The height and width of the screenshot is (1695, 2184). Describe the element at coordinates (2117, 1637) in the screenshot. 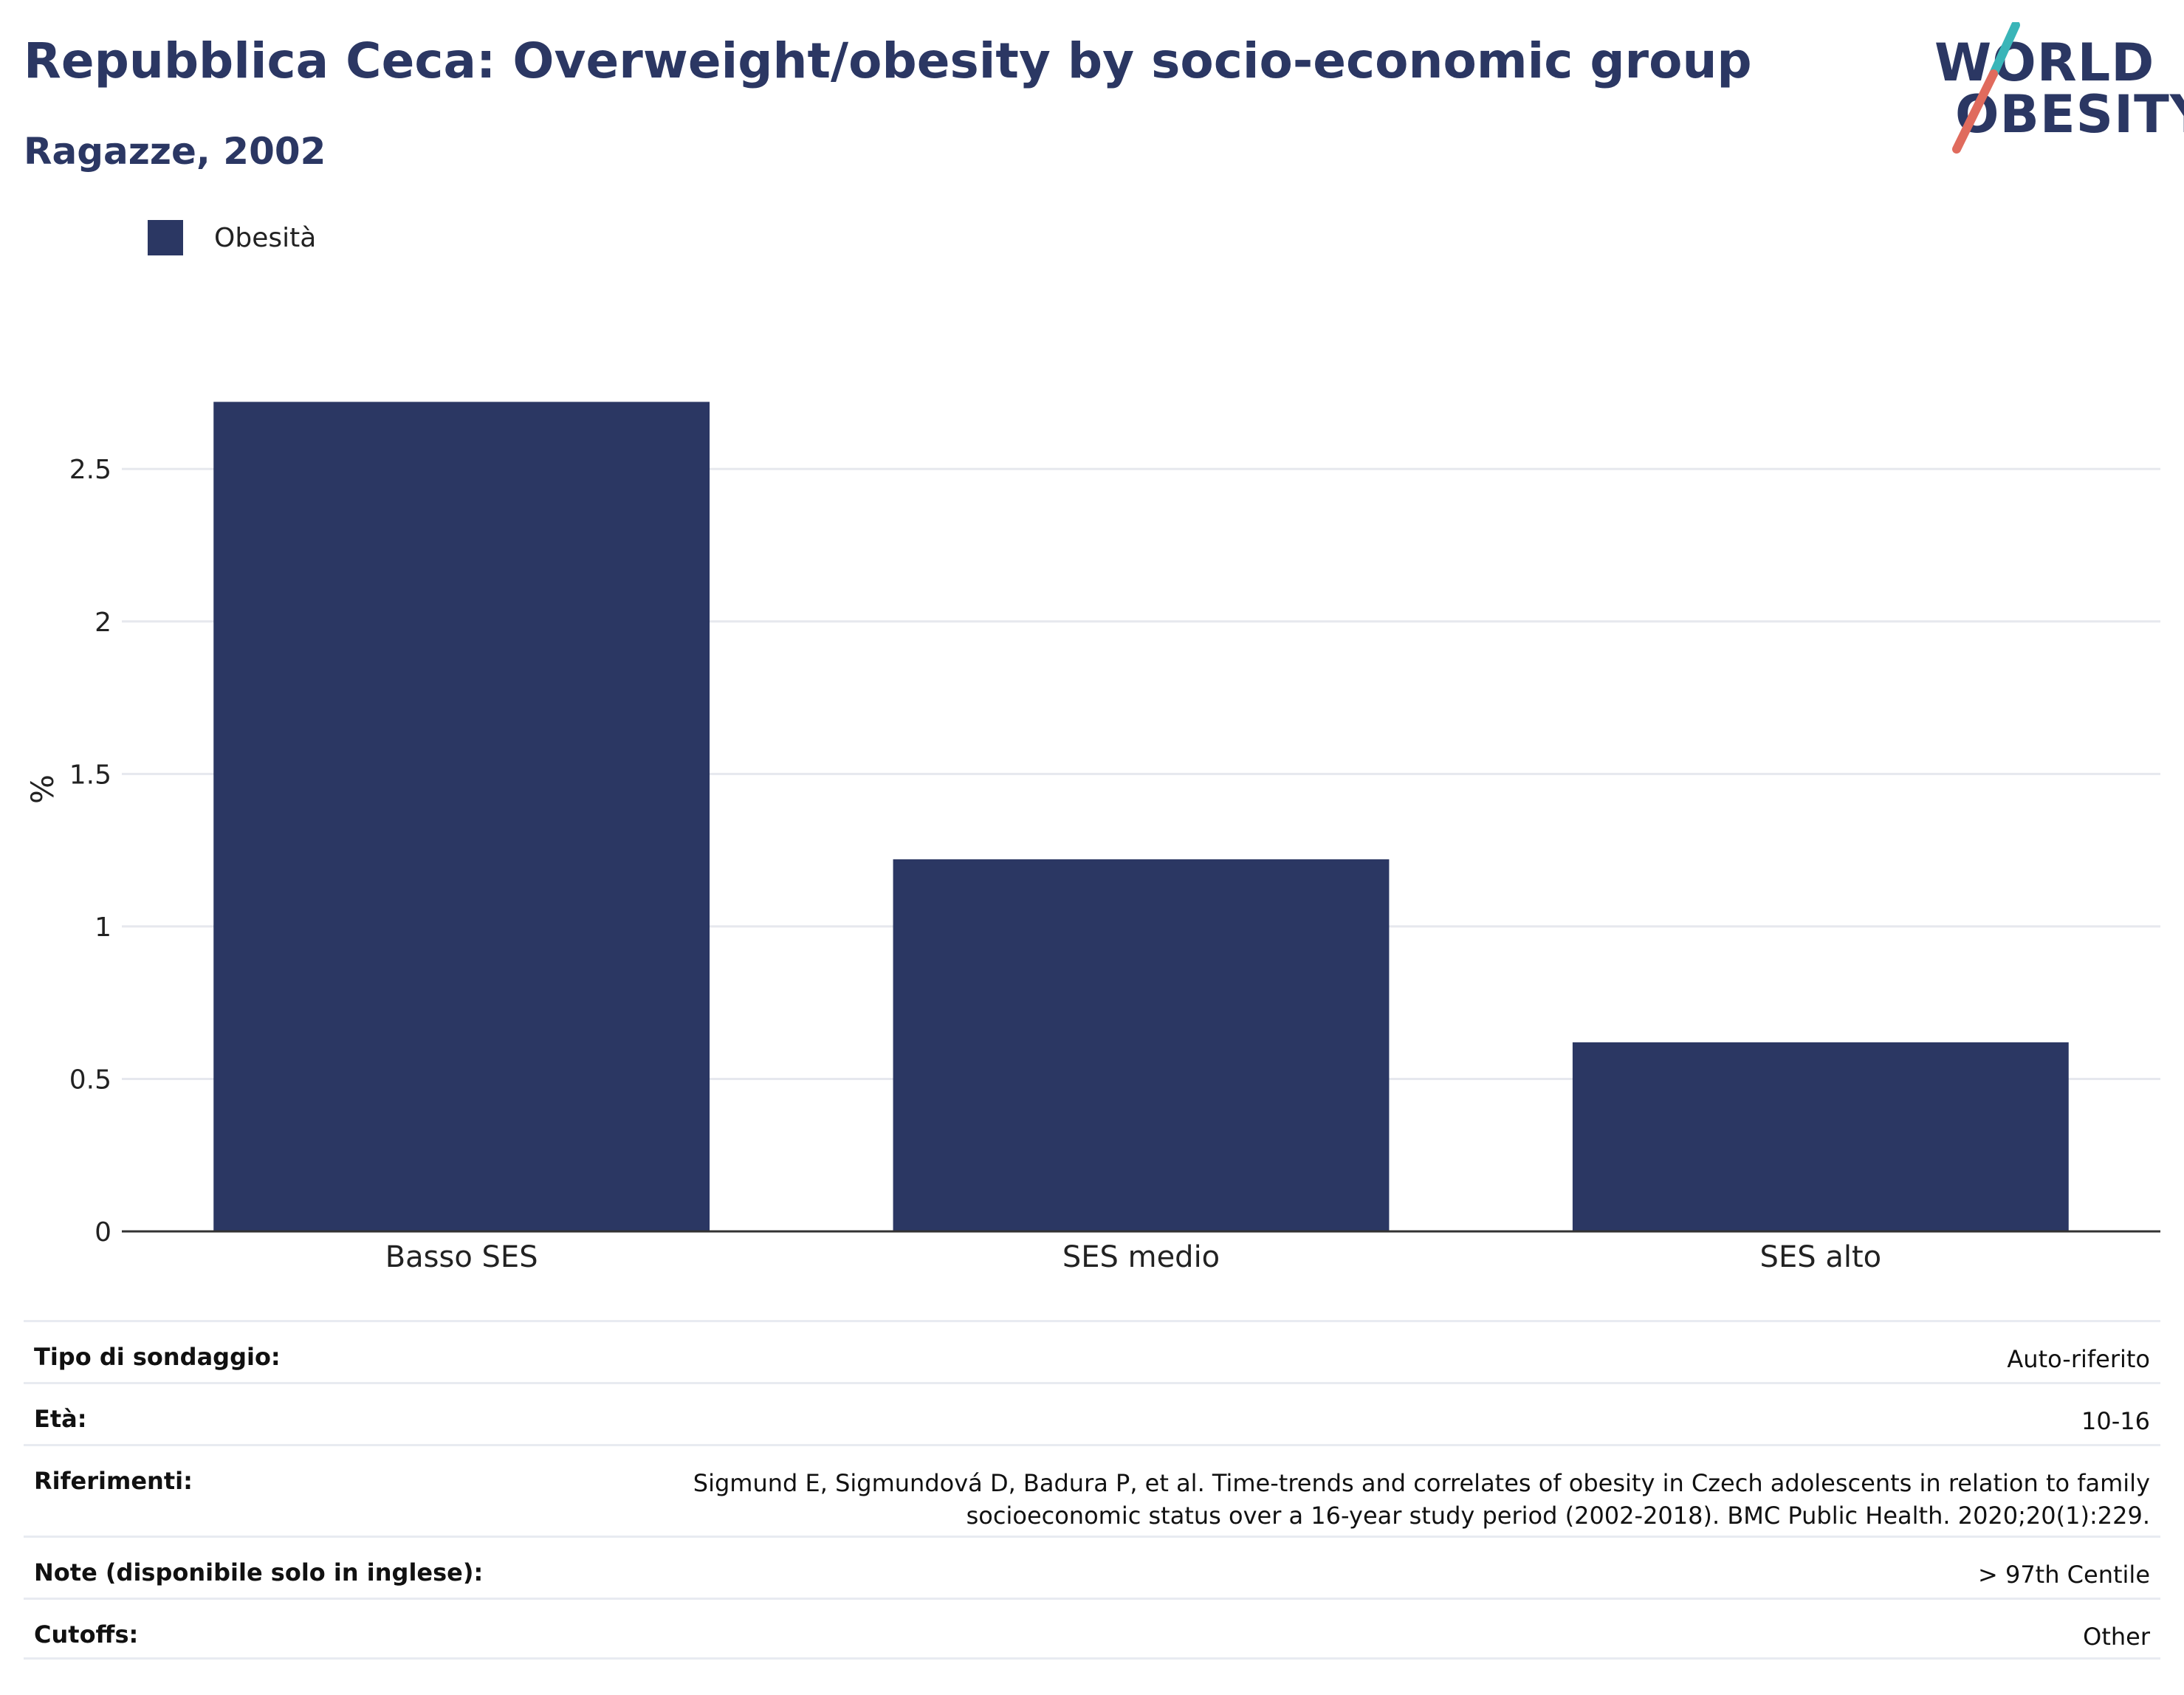

I see `info-value: Other` at that location.